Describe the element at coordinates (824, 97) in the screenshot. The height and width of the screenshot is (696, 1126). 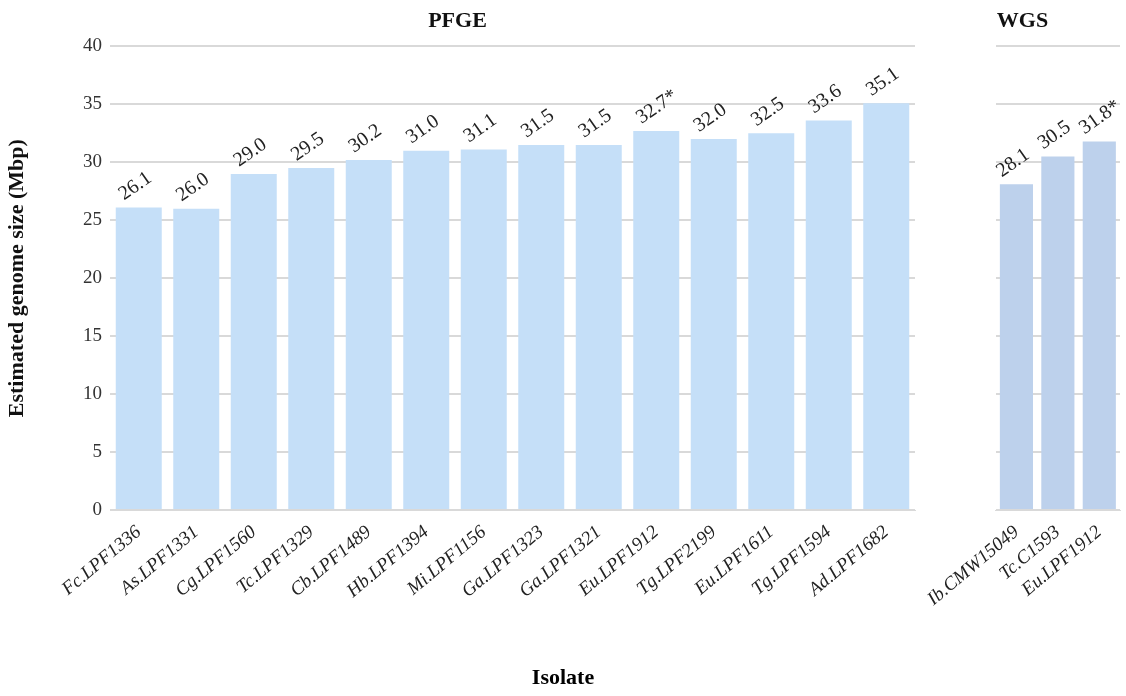
I see `data-label: 33.6` at that location.